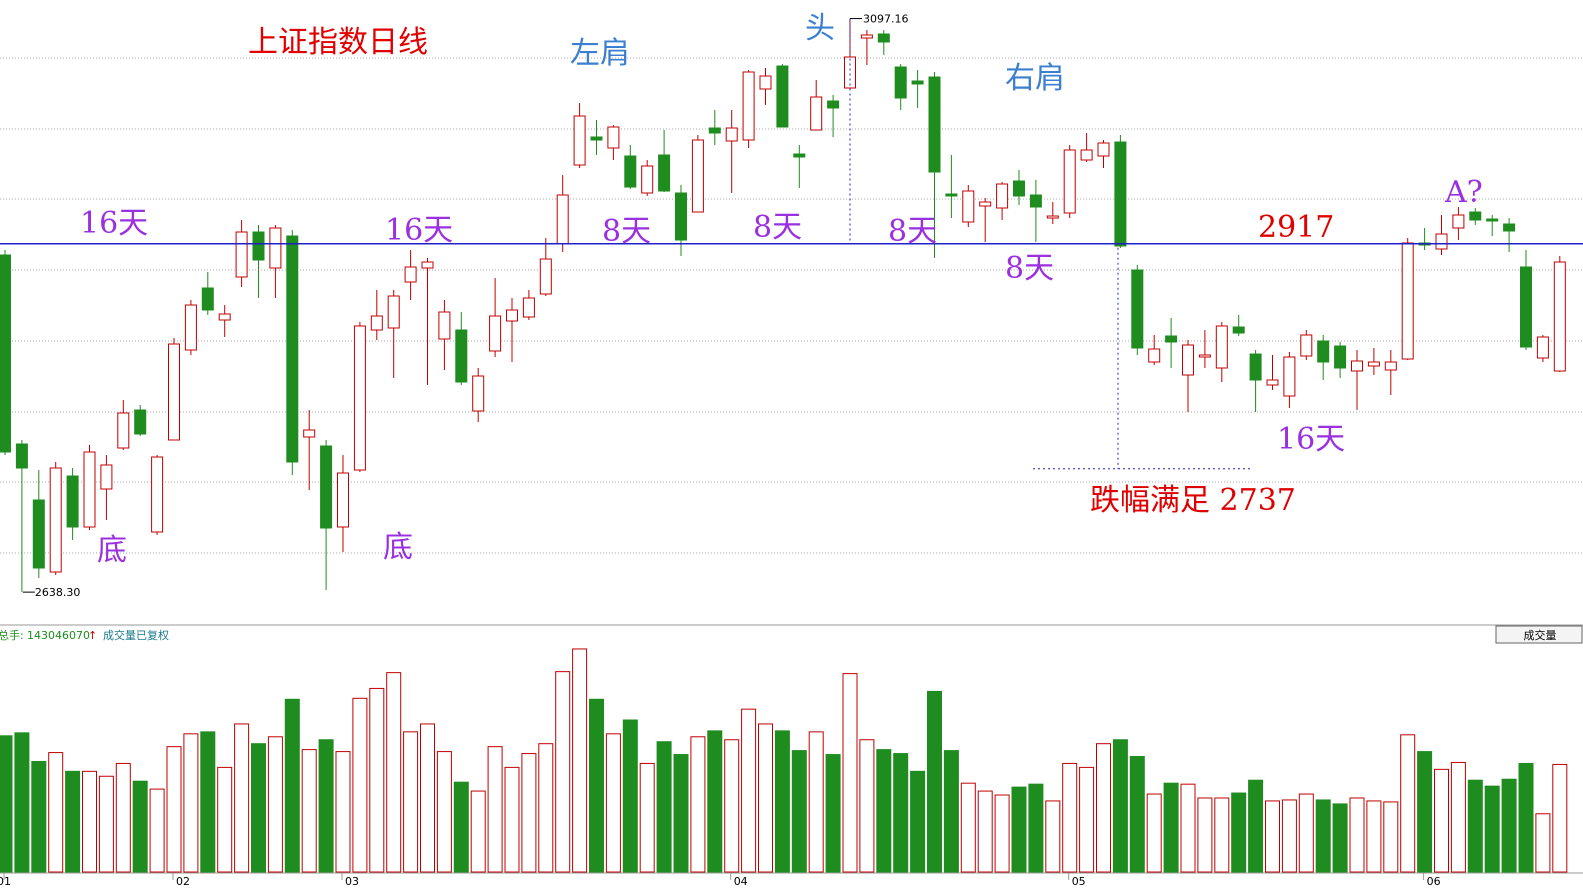 The height and width of the screenshot is (895, 1583). I want to click on high-marker-label: 3097.16, so click(886, 19).